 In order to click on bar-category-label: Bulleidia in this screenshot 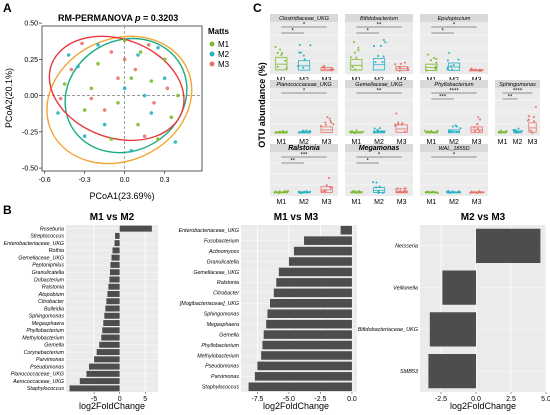, I will do `click(54, 309)`.